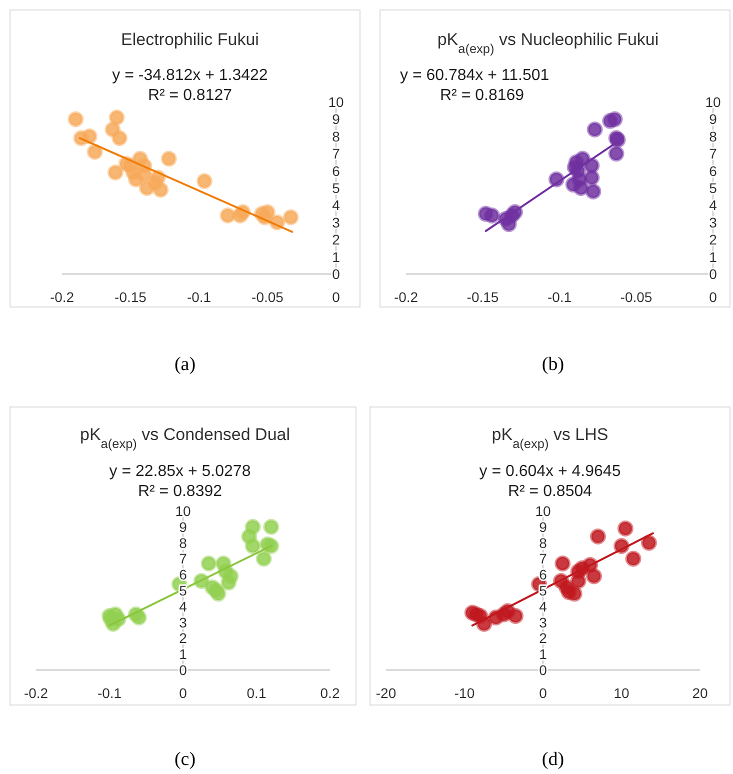 This screenshot has width=733, height=774. Describe the element at coordinates (386, 693) in the screenshot. I see `x-tick-label: -20` at that location.